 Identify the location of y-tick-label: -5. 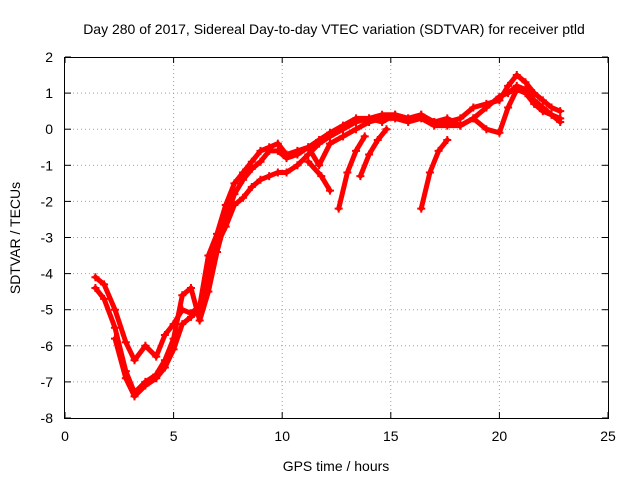
(47, 310).